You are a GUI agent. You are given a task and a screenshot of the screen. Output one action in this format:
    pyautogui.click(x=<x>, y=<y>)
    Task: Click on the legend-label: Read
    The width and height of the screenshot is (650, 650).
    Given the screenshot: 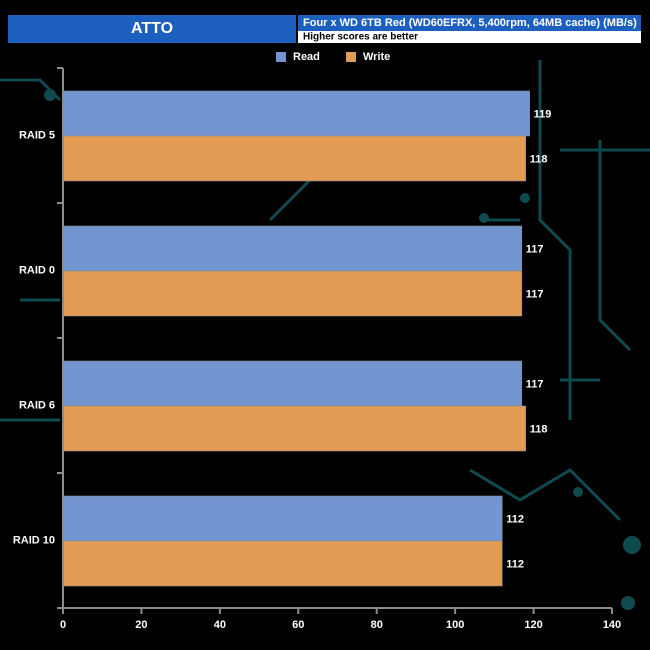 What is the action you would take?
    pyautogui.click(x=306, y=57)
    